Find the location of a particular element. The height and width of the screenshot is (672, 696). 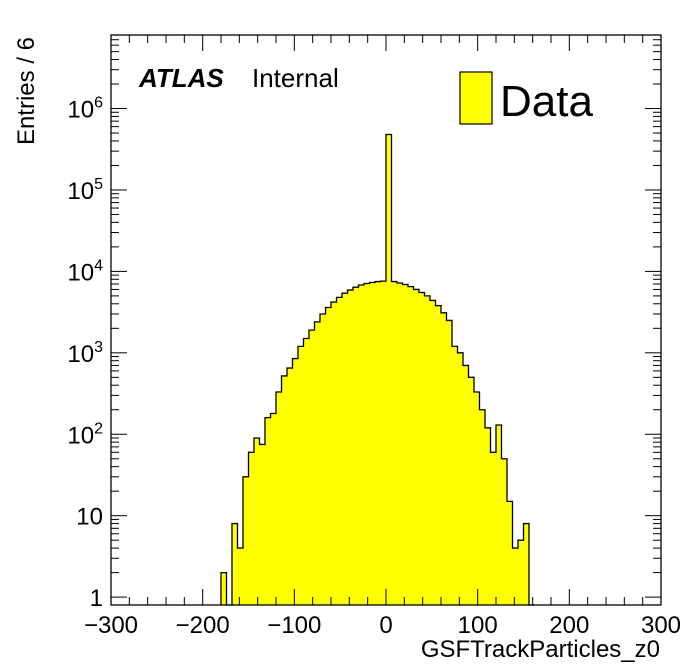

x-tick-label: −200 is located at coordinates (203, 625).